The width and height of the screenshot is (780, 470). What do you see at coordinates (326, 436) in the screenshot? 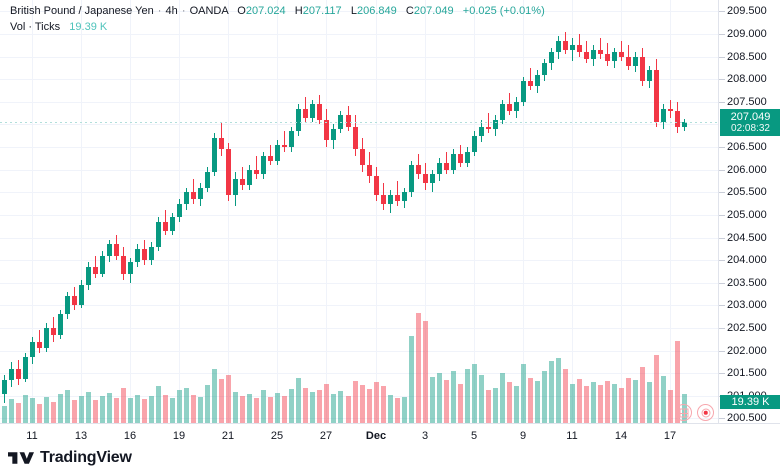
I see `time-axis-tick-label: 27` at bounding box center [326, 436].